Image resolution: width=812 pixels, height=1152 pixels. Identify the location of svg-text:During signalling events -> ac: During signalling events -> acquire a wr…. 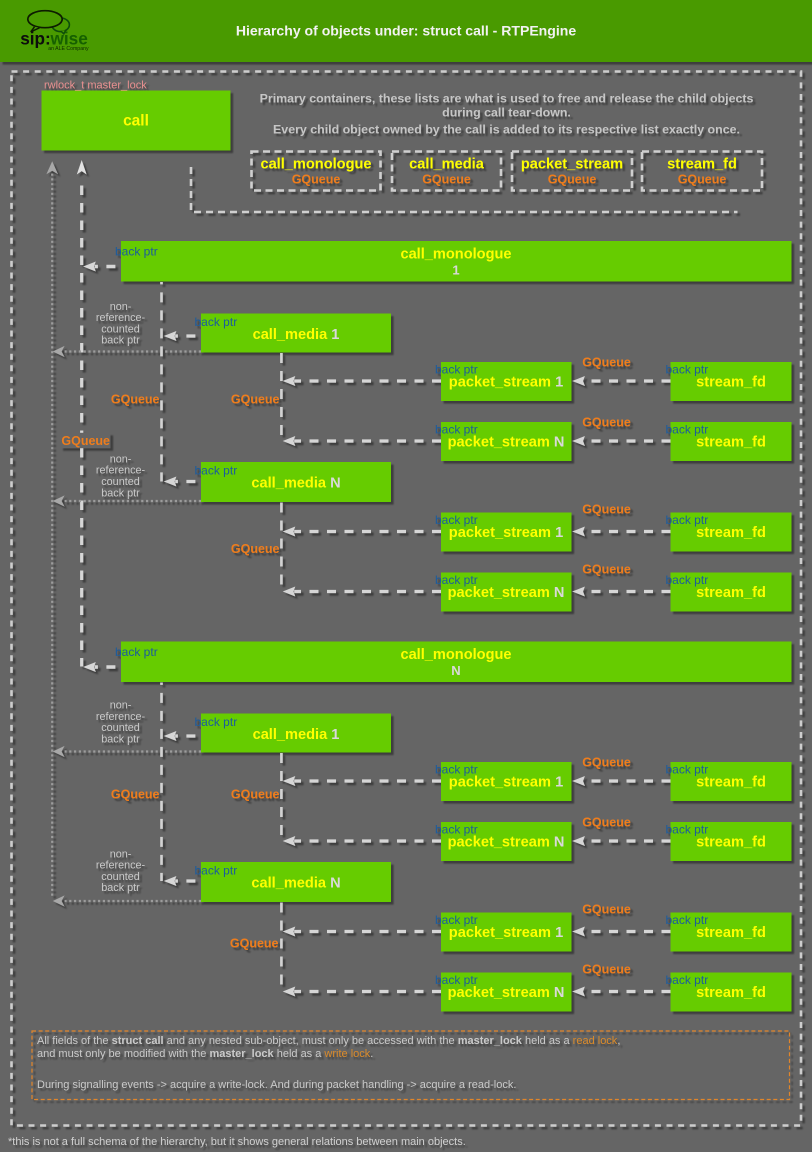
(276, 1085).